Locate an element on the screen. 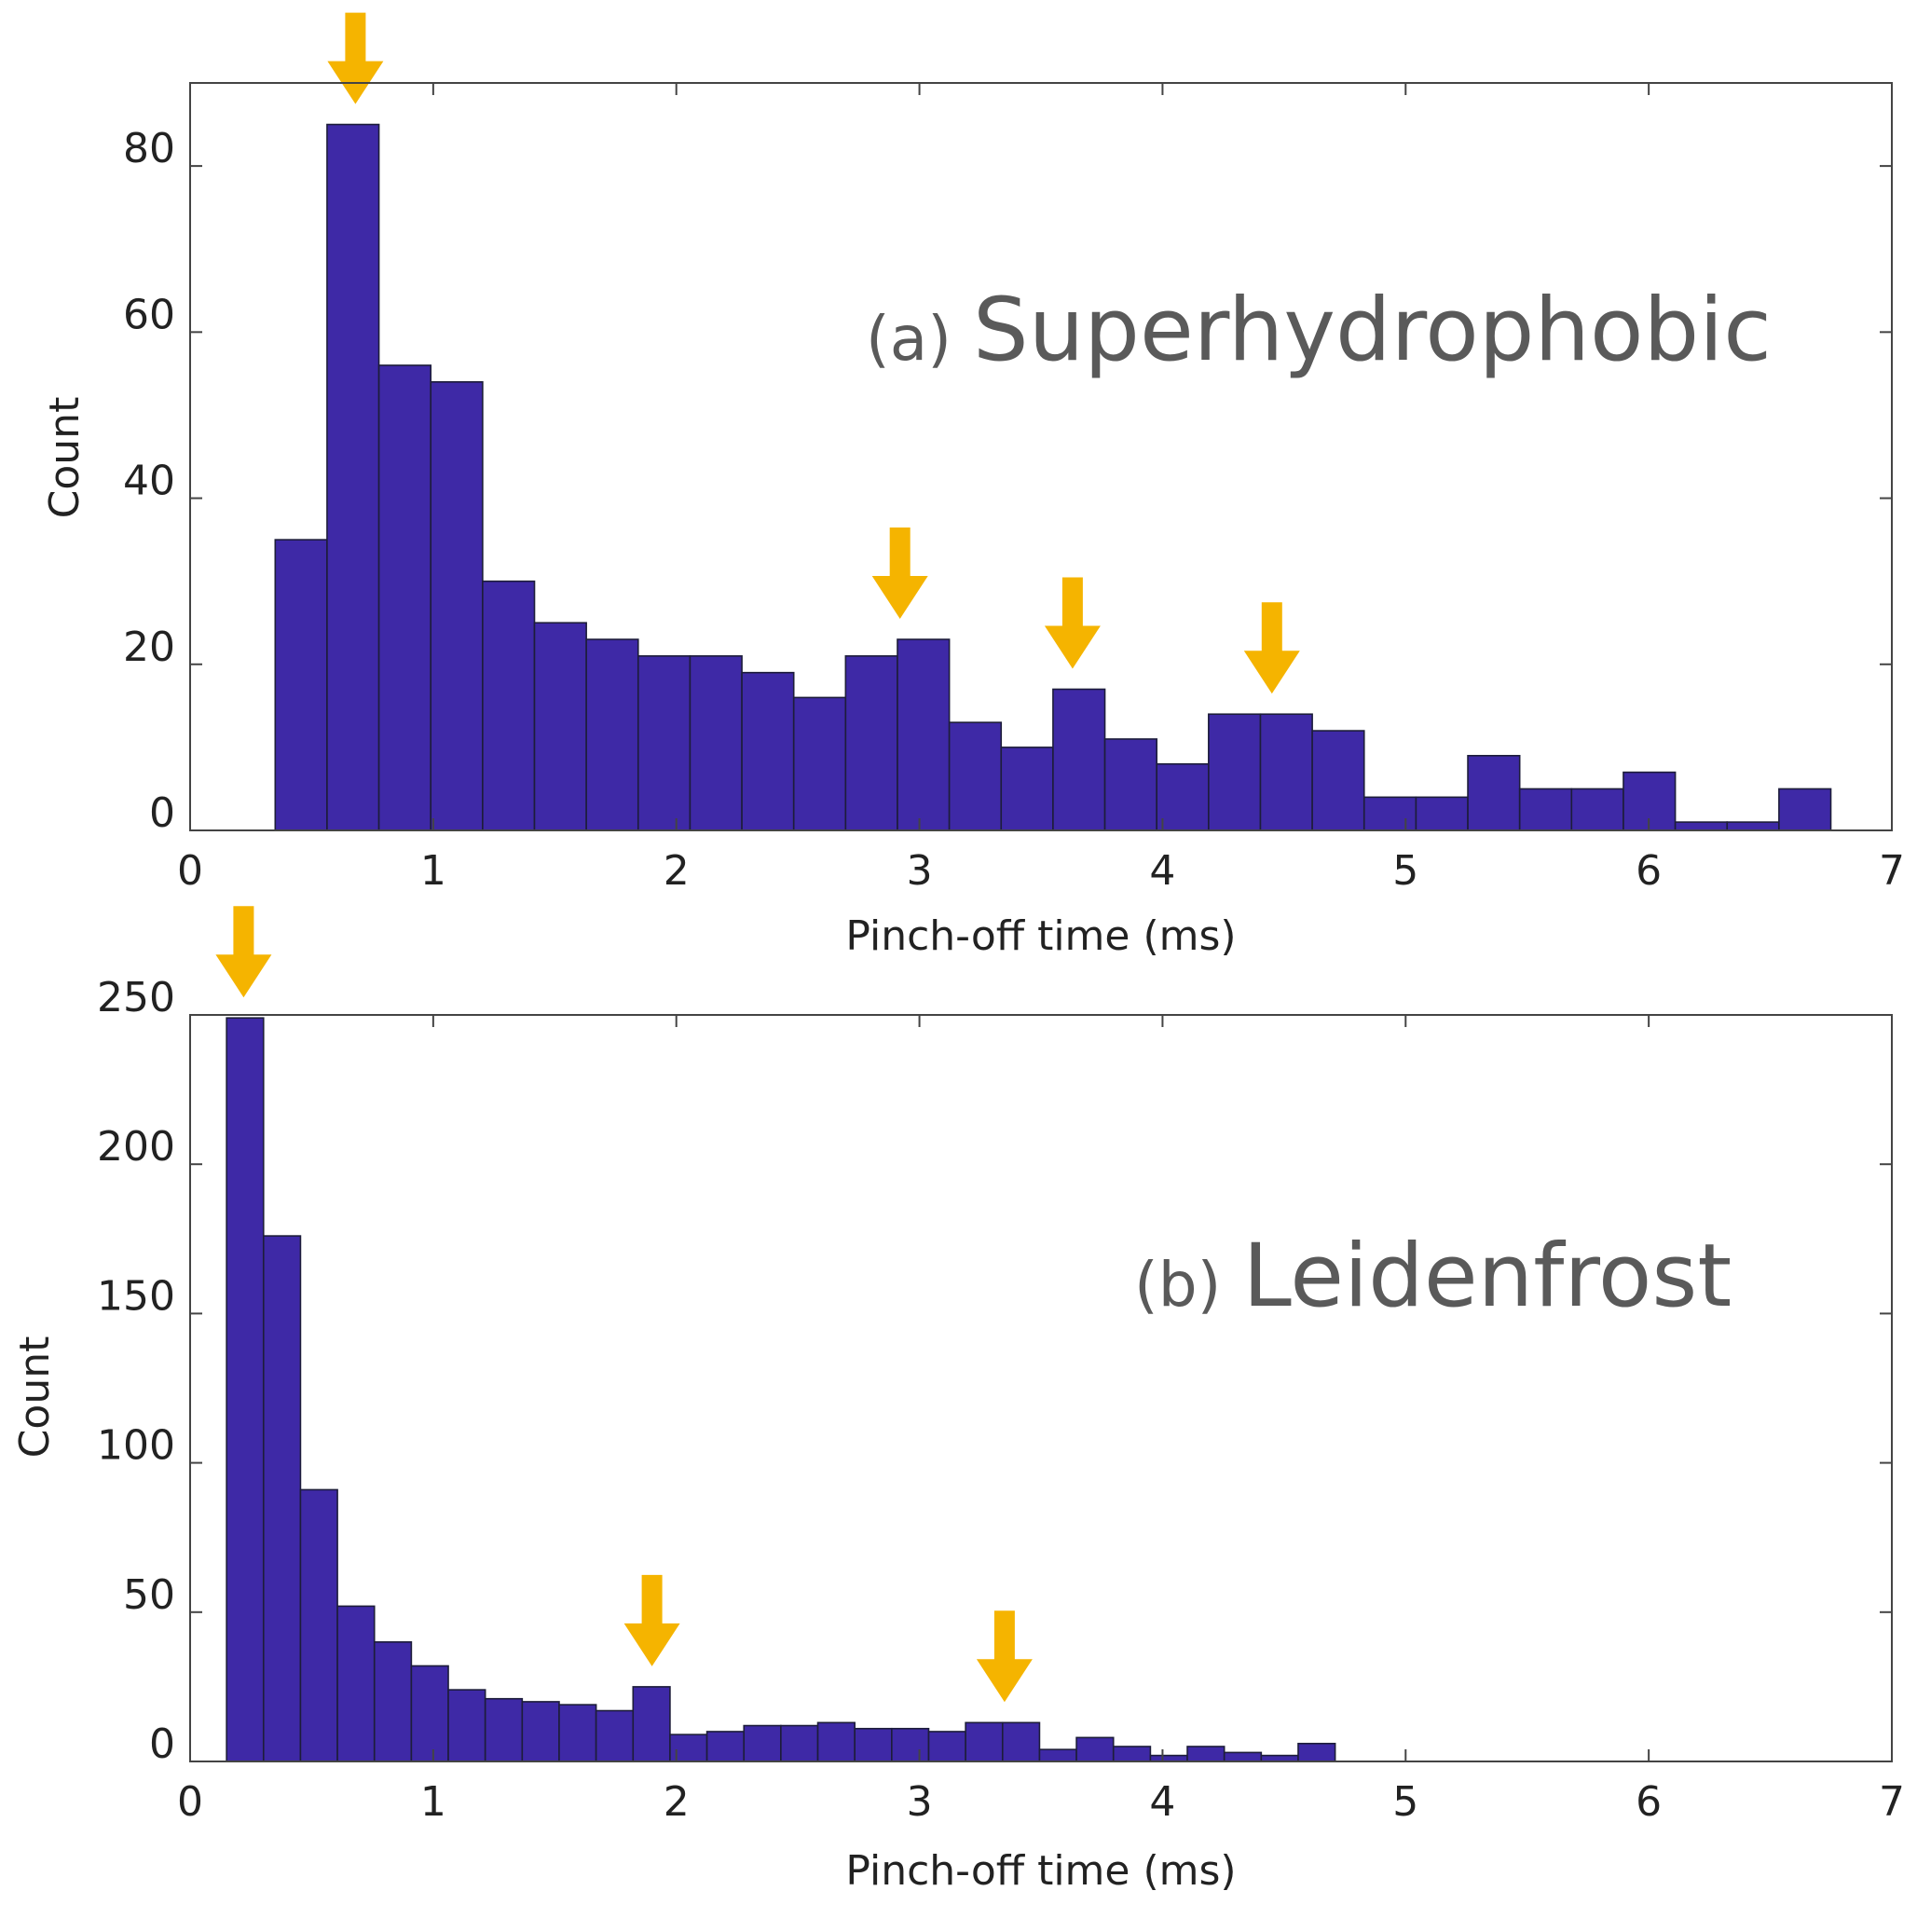  y-tick-label: 80 is located at coordinates (149, 148).